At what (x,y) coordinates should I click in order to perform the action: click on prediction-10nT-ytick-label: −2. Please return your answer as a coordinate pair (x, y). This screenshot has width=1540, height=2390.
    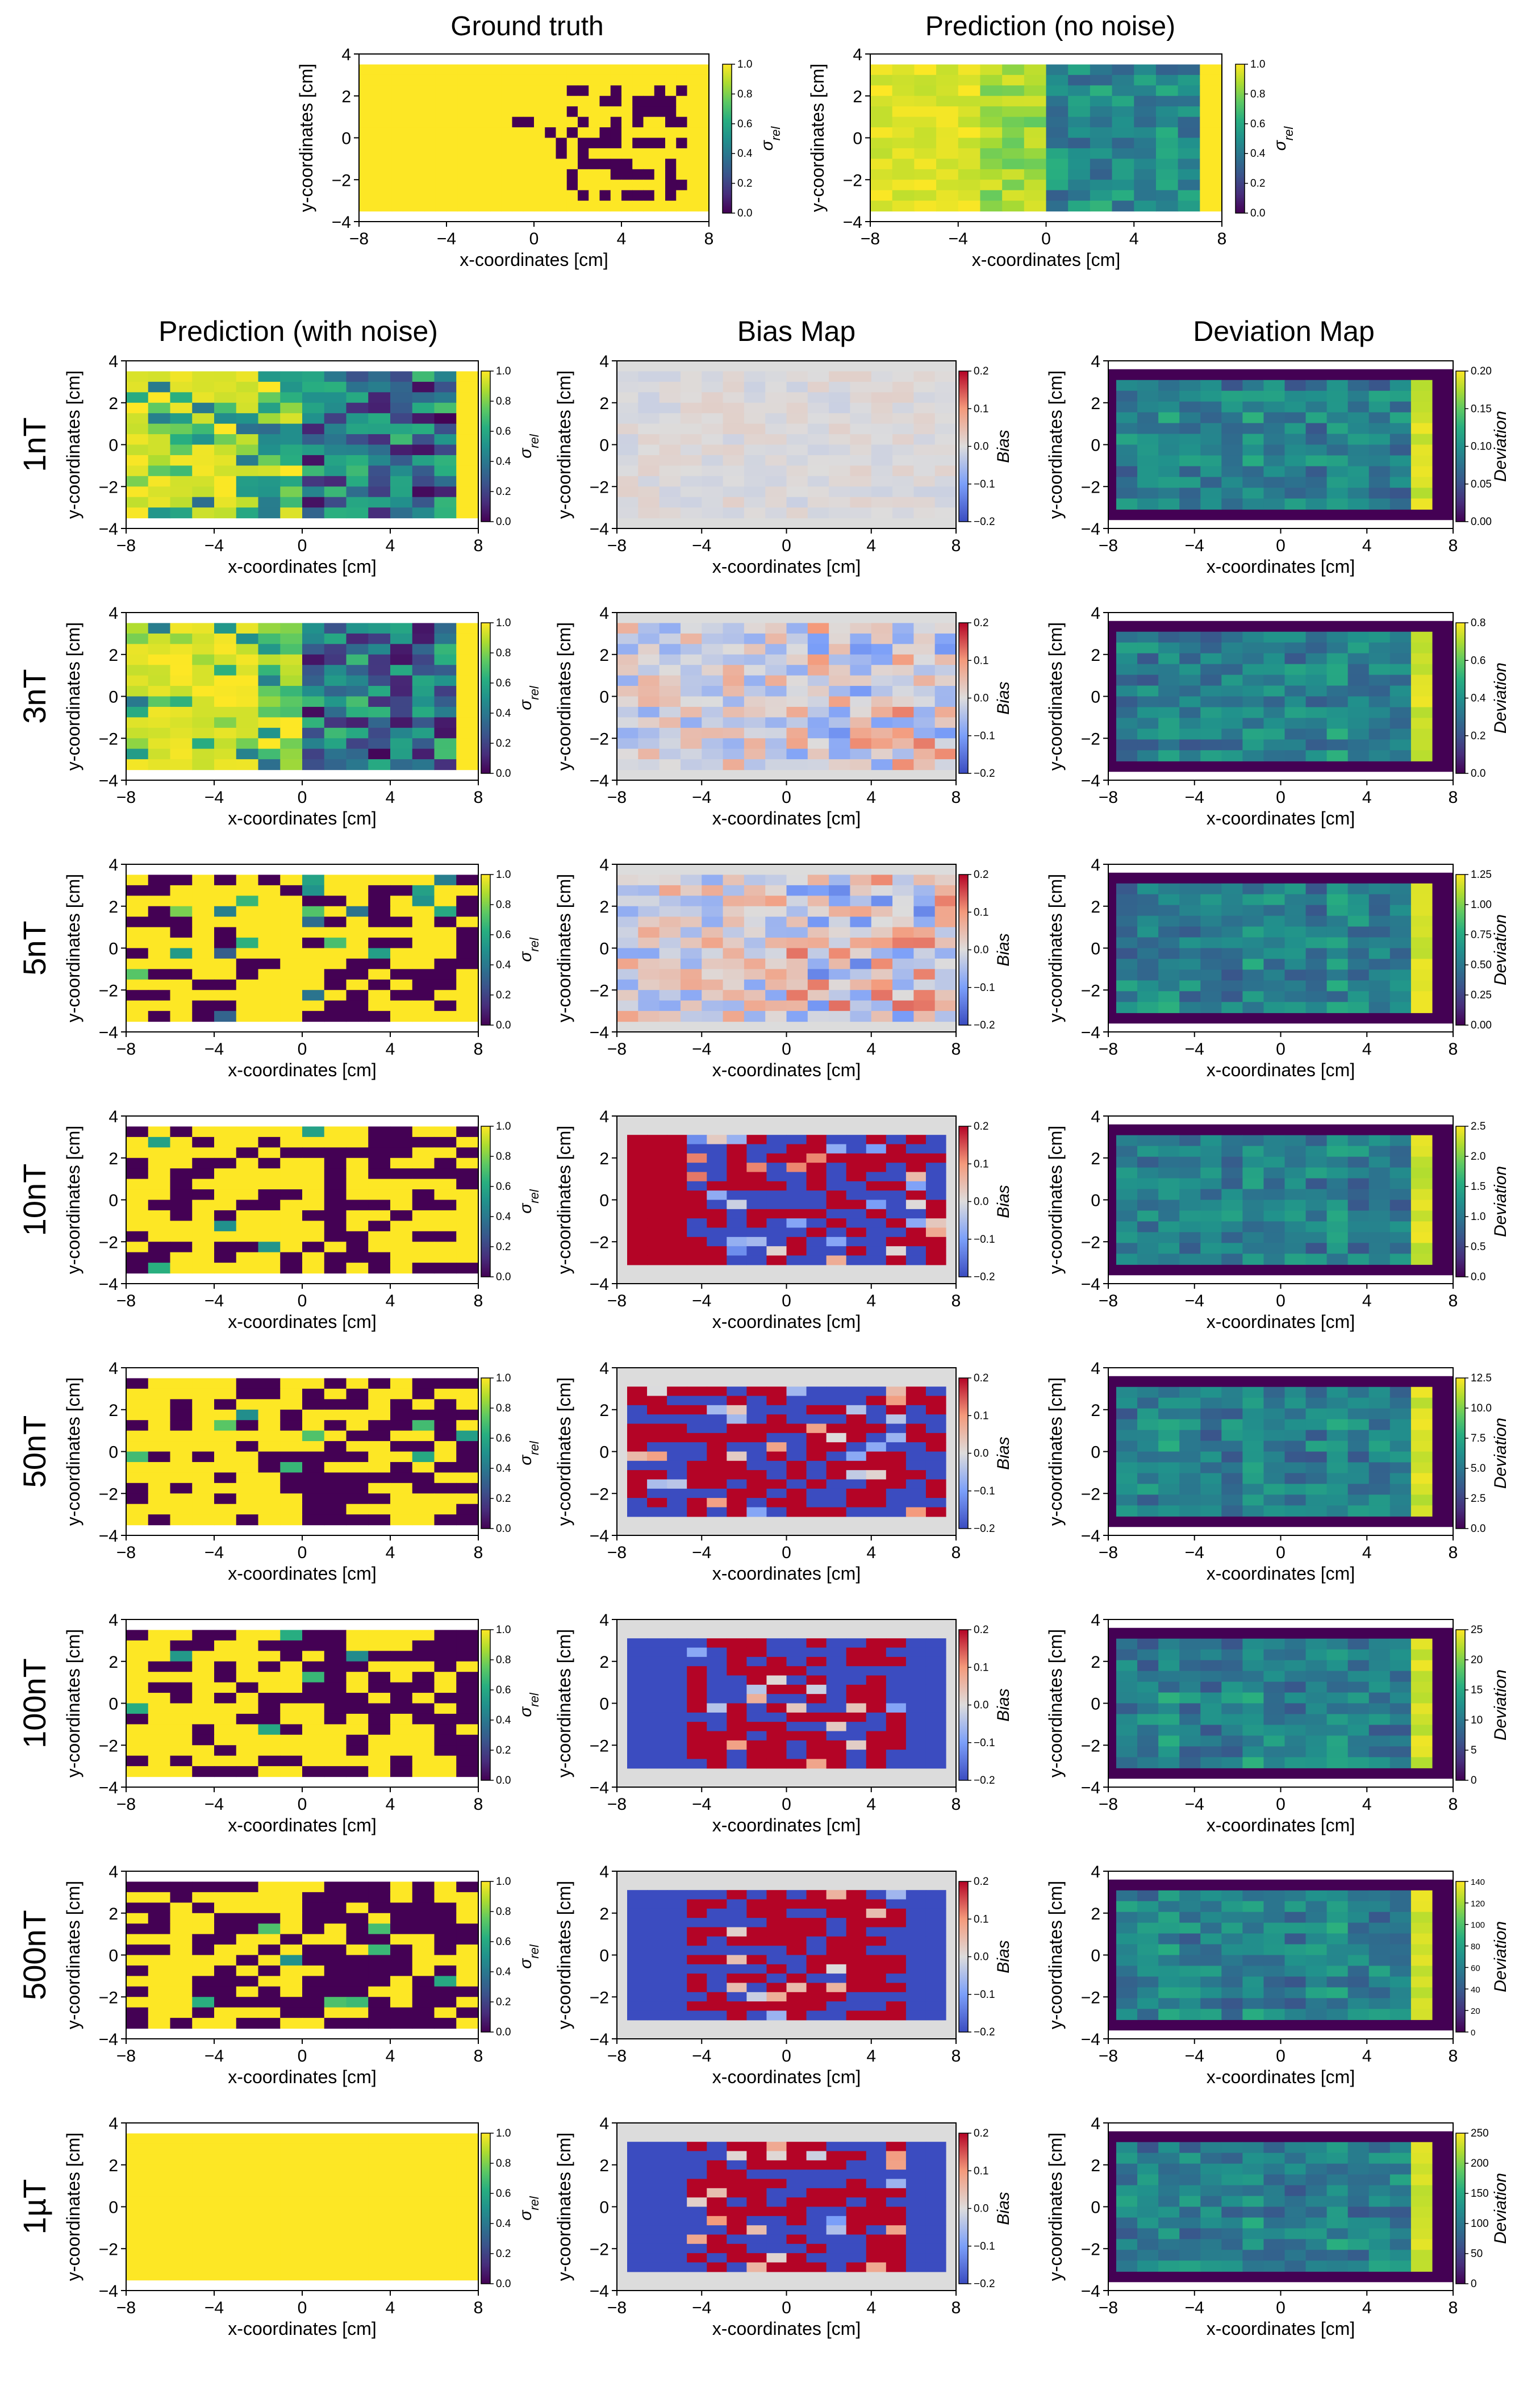
    Looking at the image, I should click on (108, 1242).